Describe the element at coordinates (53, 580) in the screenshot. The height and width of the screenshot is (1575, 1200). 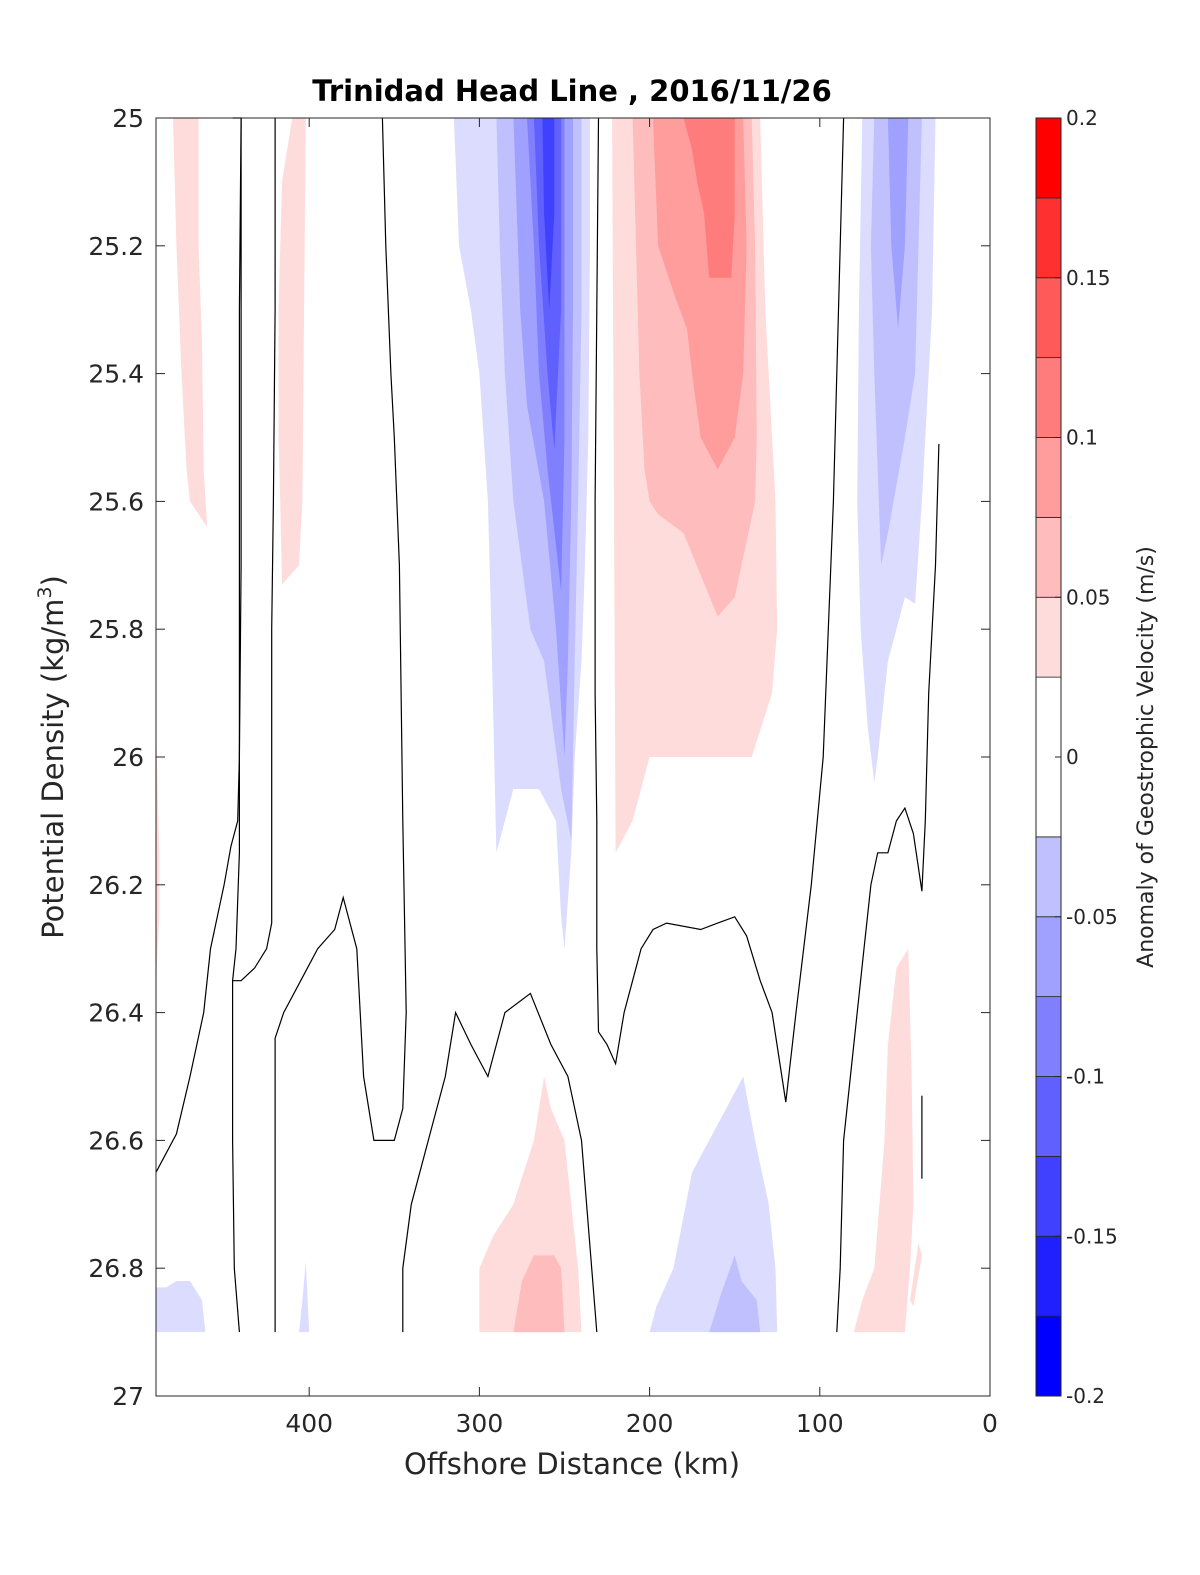
I see `y-axis-label-close: )` at that location.